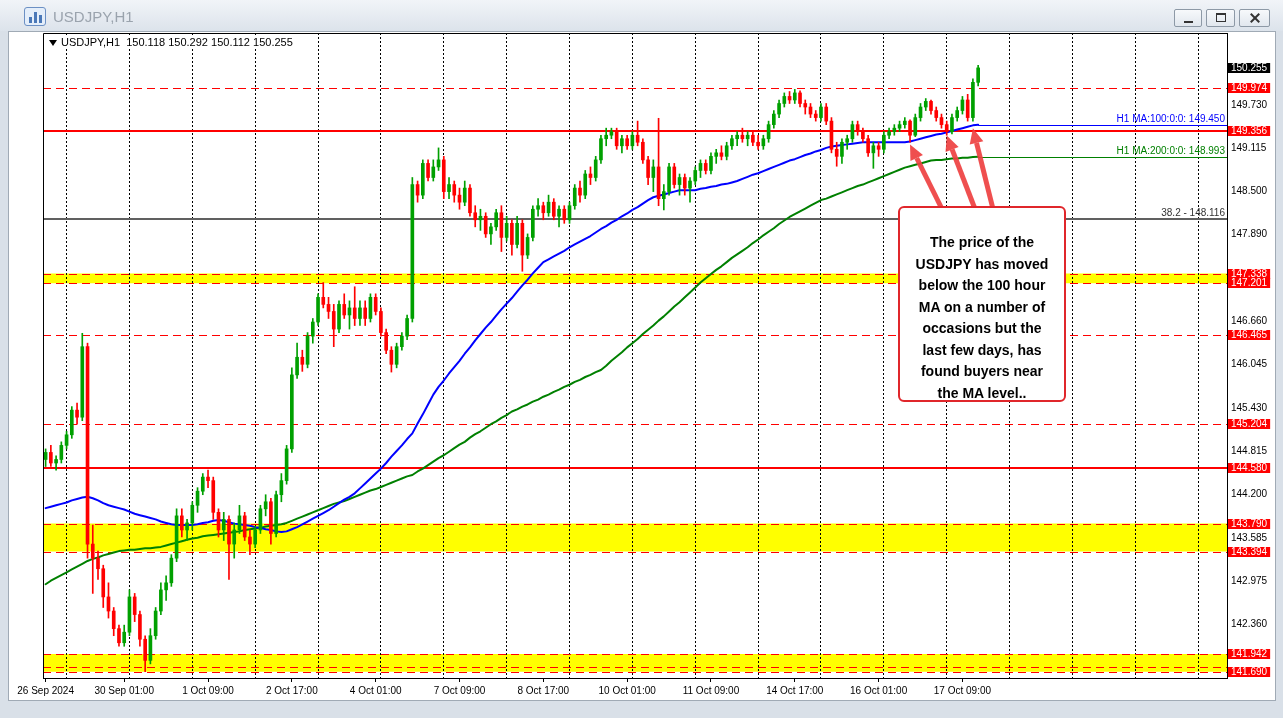  What do you see at coordinates (1249, 424) in the screenshot?
I see `ref-line-label: 145.204` at bounding box center [1249, 424].